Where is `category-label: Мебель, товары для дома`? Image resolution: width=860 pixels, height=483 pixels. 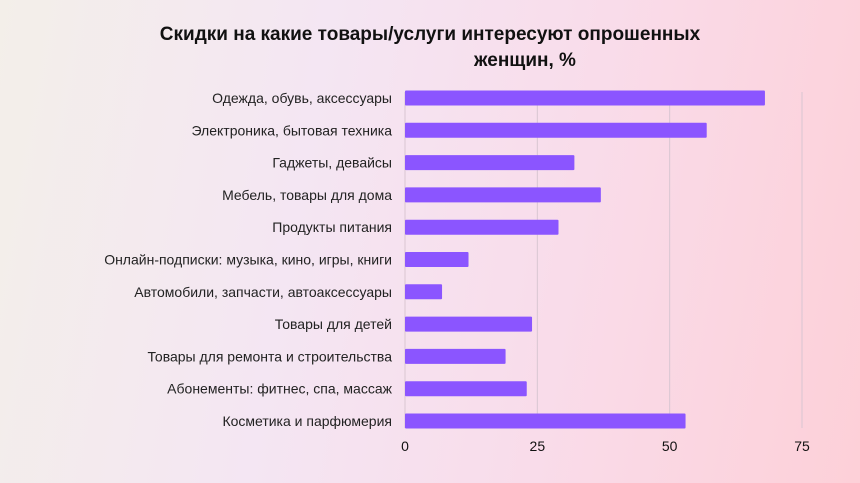 category-label: Мебель, товары для дома is located at coordinates (307, 195).